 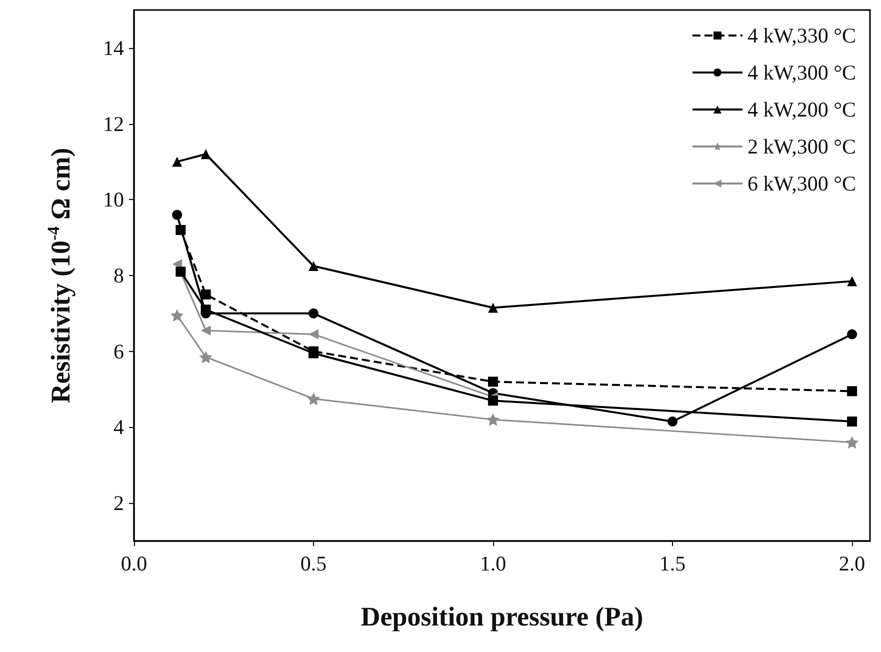 What do you see at coordinates (493, 564) in the screenshot?
I see `x-tick-label: 1.0` at bounding box center [493, 564].